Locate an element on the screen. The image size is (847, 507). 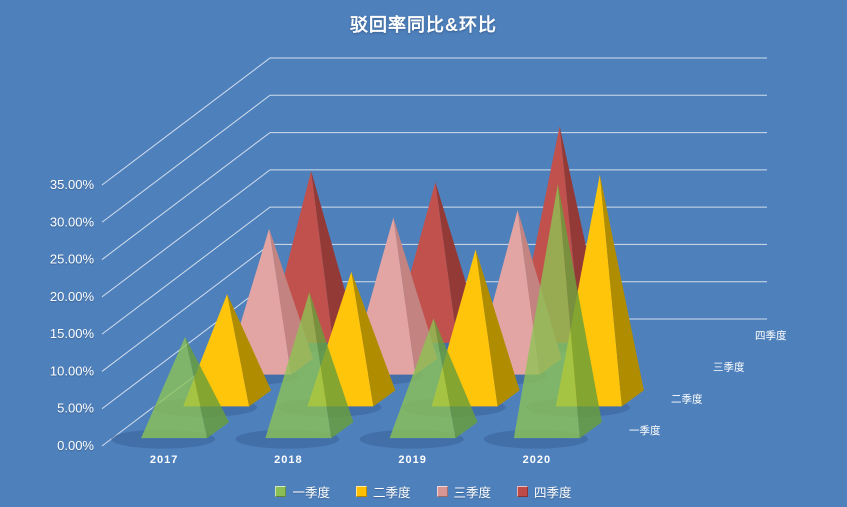
y-axis-tick-label: 0.00% is located at coordinates (75, 445).